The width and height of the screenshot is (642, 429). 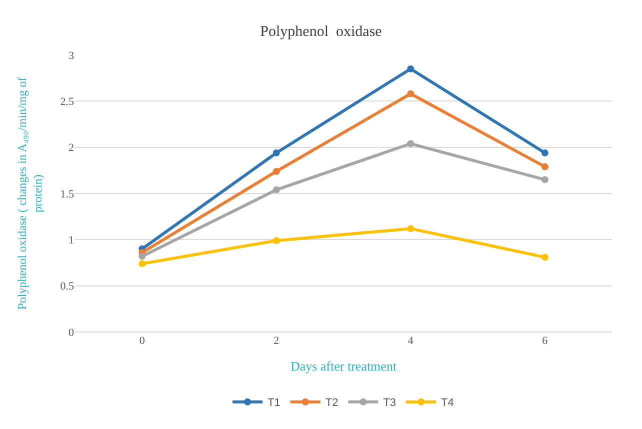 I want to click on y-tick-label: 0, so click(x=71, y=332).